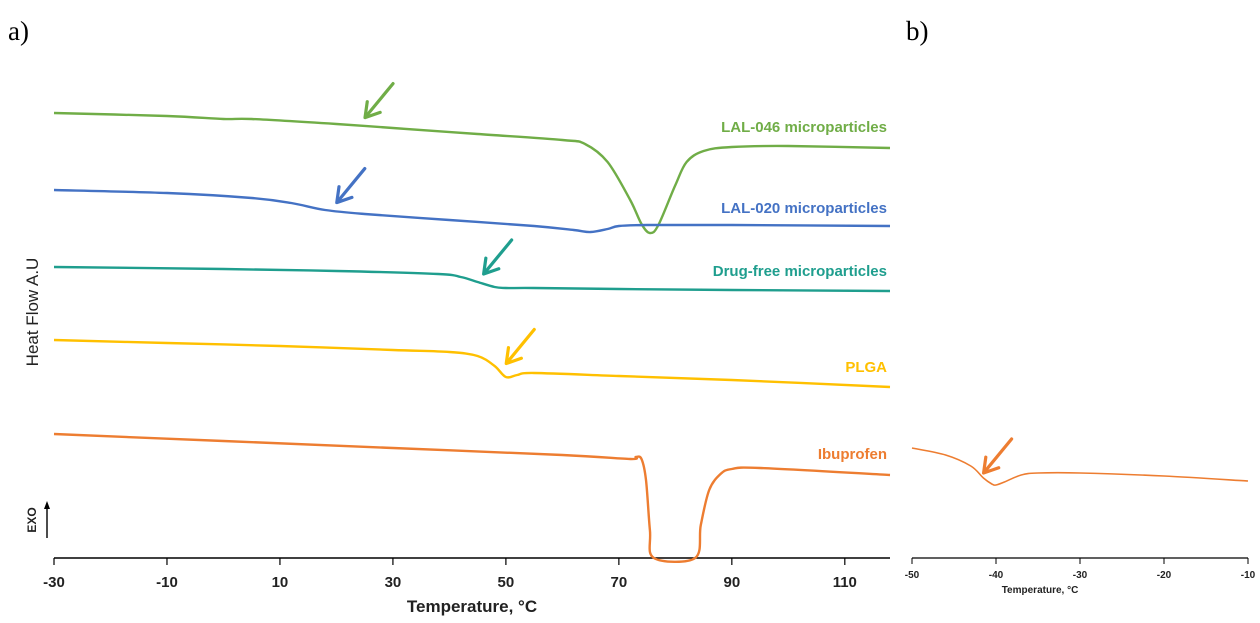 The image size is (1260, 623). Describe the element at coordinates (804, 127) in the screenshot. I see `series-label-lal-046-microparticles: LAL-046 microparticles` at that location.